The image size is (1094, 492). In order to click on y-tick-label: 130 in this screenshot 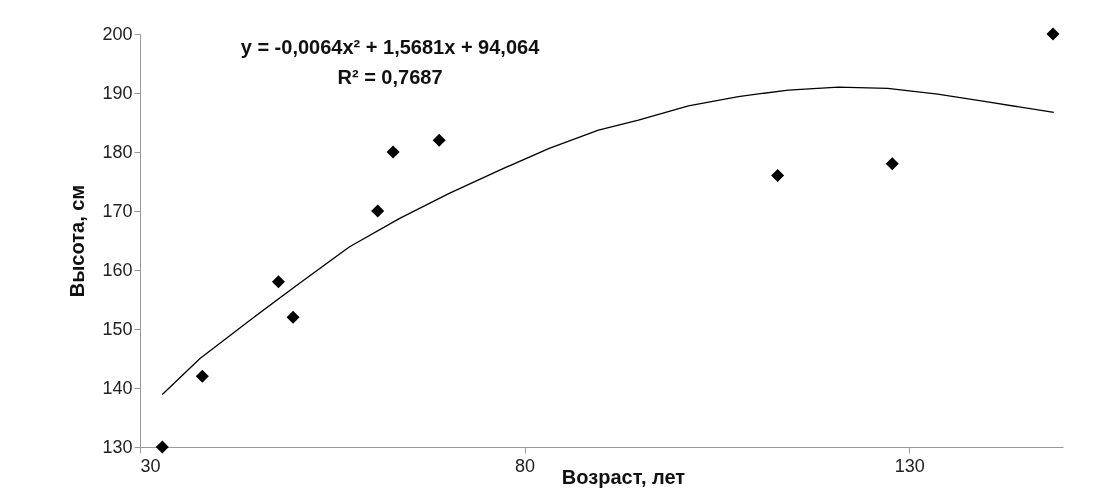, I will do `click(117, 446)`.